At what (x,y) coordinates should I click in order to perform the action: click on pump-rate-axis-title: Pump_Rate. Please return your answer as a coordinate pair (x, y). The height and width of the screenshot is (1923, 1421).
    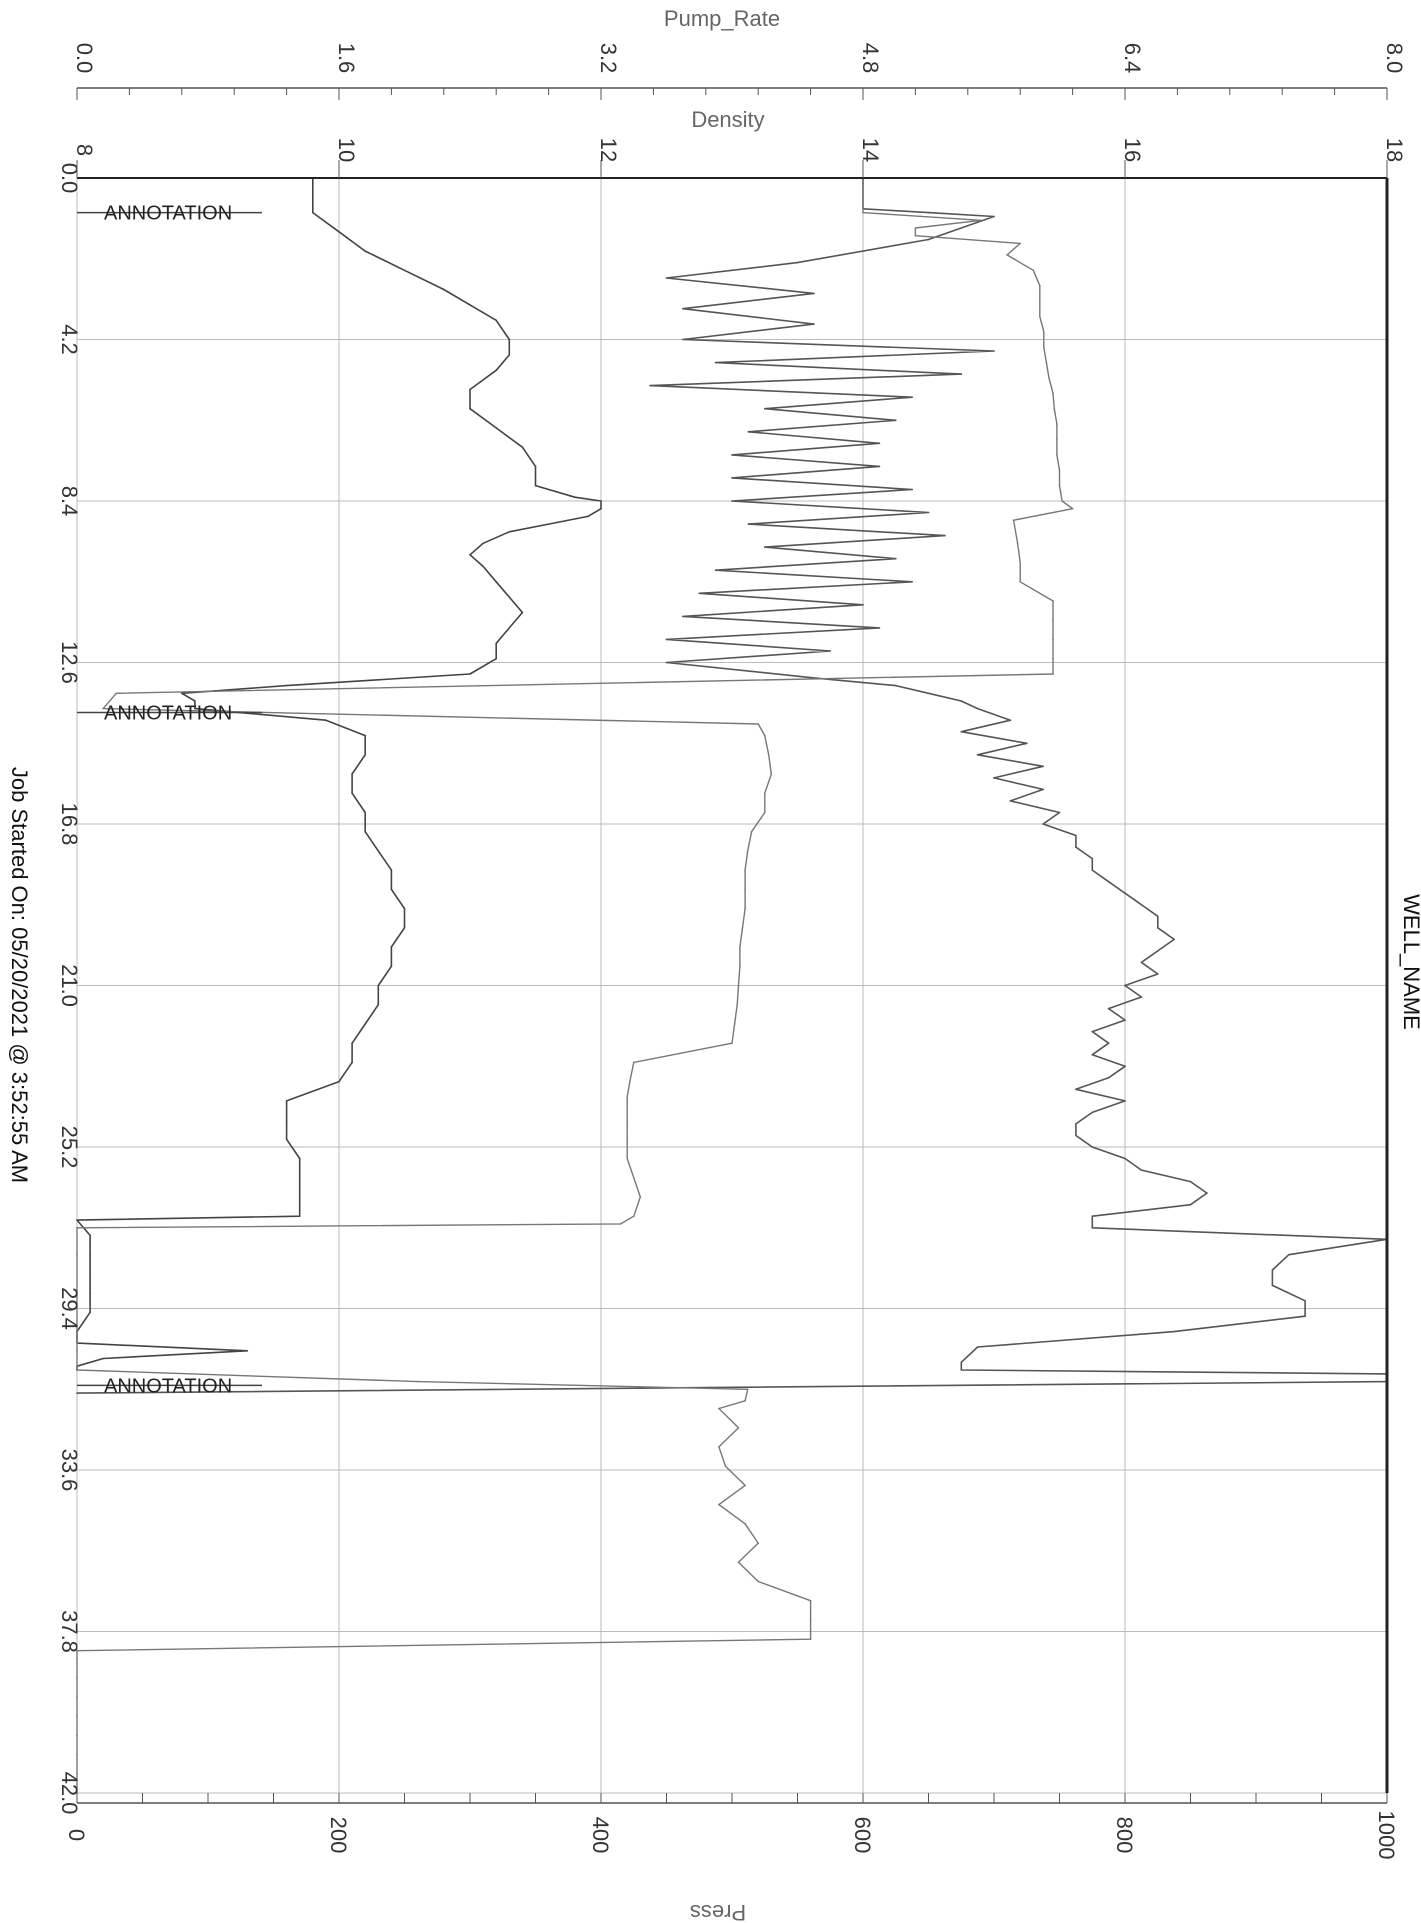
    Looking at the image, I should click on (722, 18).